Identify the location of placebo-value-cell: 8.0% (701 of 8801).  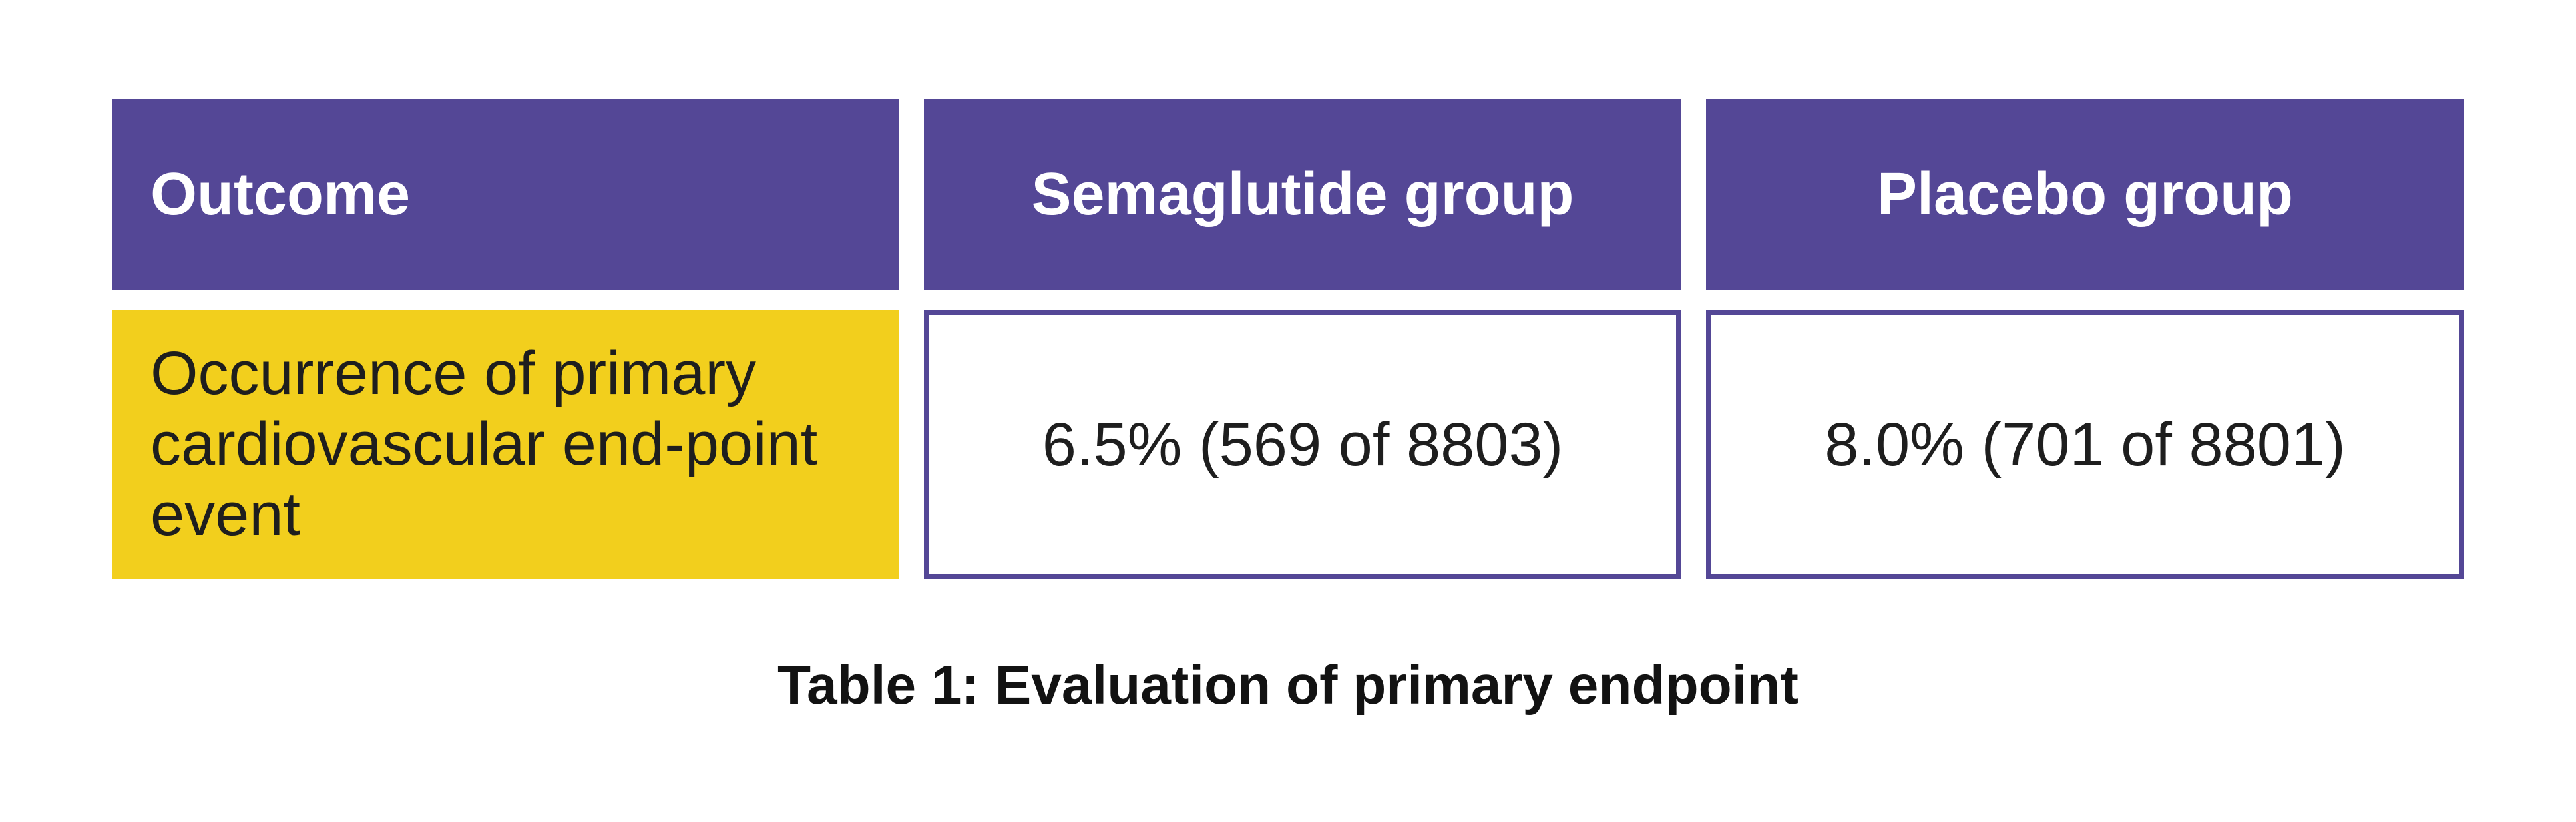
(2085, 445).